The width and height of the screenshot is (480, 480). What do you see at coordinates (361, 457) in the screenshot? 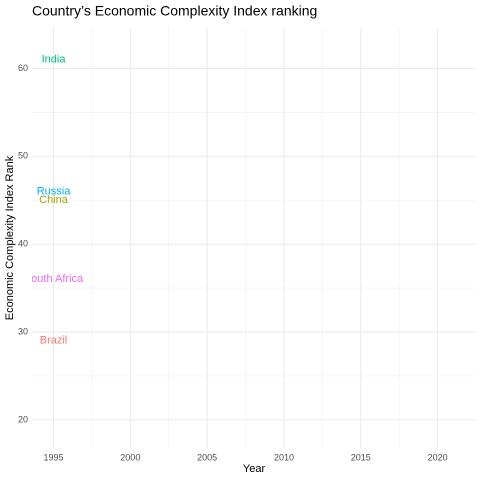
I see `x-tick-label: 2015` at bounding box center [361, 457].